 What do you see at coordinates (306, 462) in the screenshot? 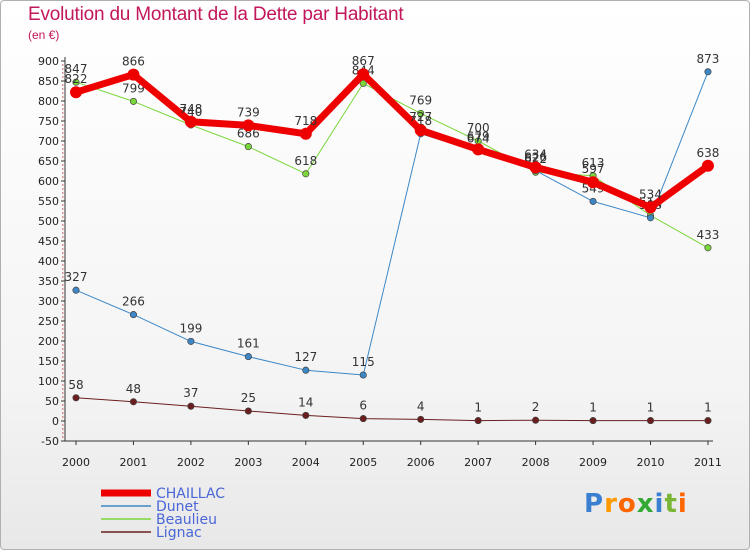
I see `x-tick-label: 2004` at bounding box center [306, 462].